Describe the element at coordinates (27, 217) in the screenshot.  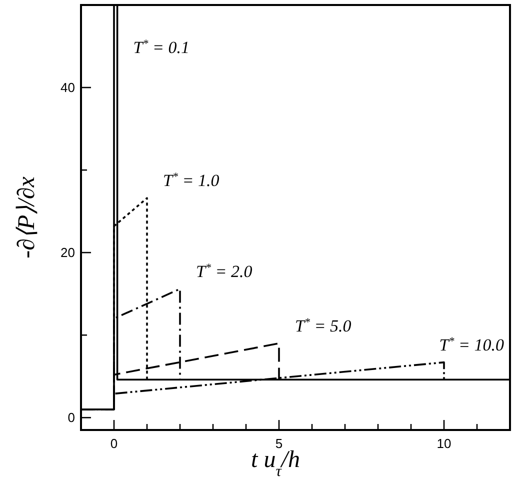
I see `y-axis-title: -∂⟨P⟩/∂x` at that location.